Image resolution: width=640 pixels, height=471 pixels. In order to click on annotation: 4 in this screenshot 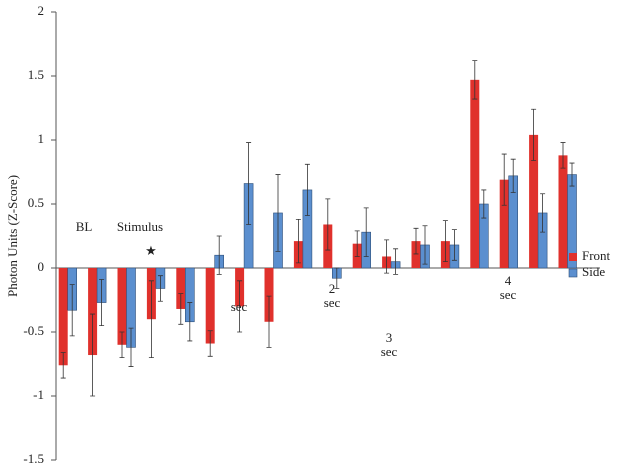, I will do `click(508, 280)`.